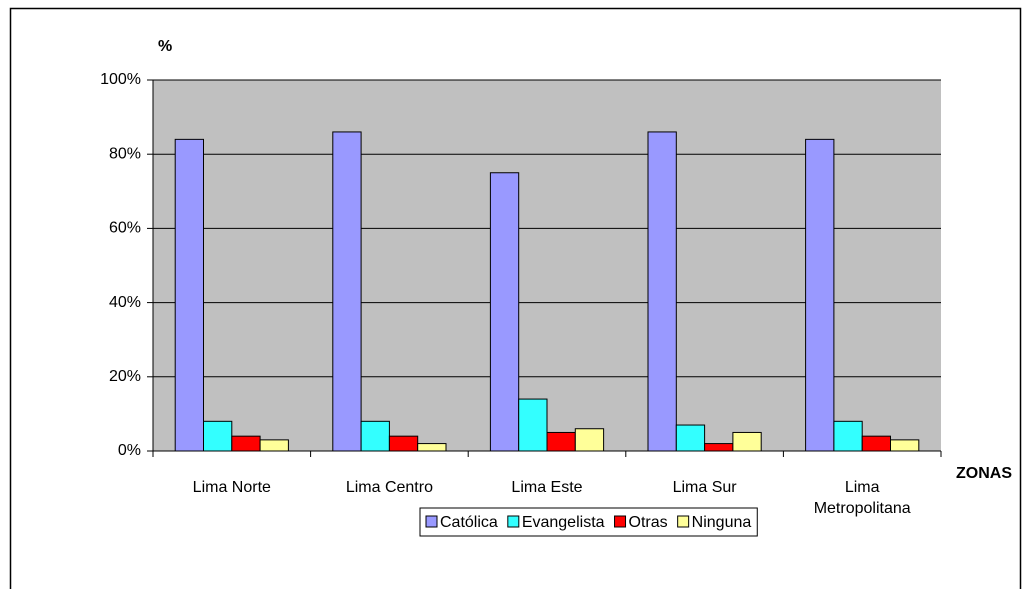  What do you see at coordinates (984, 473) in the screenshot?
I see `x-axis-label: ZONAS` at bounding box center [984, 473].